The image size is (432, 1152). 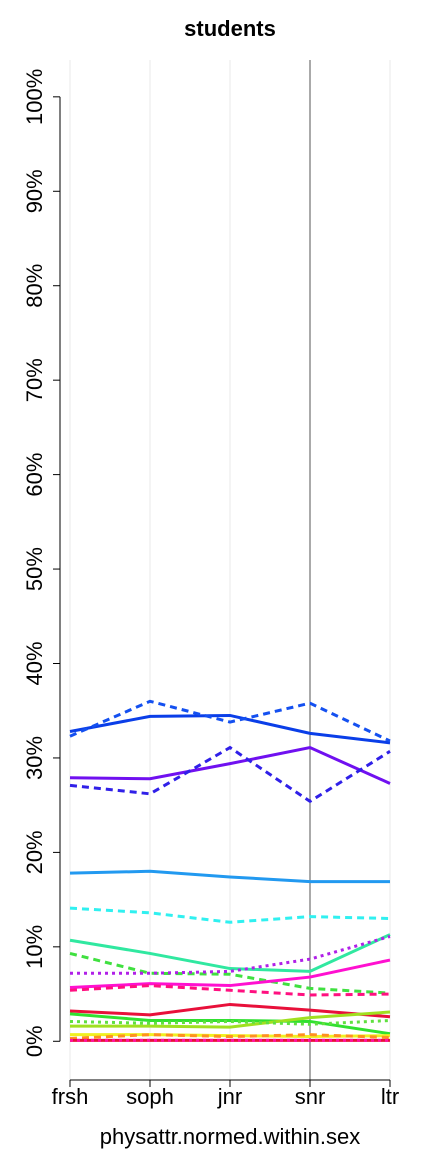 I want to click on x-tick-label: frsh, so click(x=70, y=1096).